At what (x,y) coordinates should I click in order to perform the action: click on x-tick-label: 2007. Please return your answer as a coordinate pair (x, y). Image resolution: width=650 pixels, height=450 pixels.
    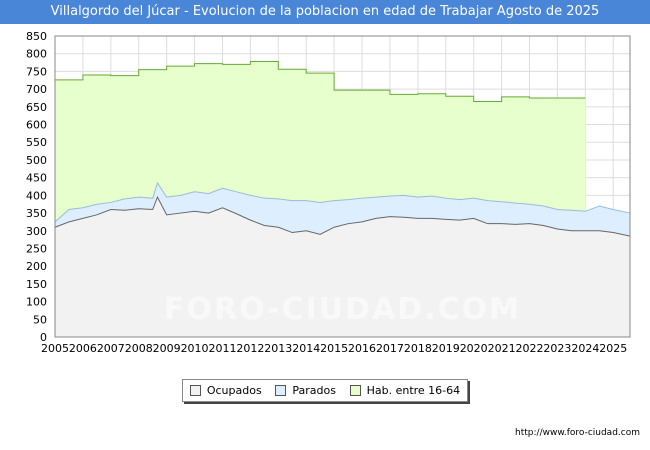
    Looking at the image, I should click on (111, 348).